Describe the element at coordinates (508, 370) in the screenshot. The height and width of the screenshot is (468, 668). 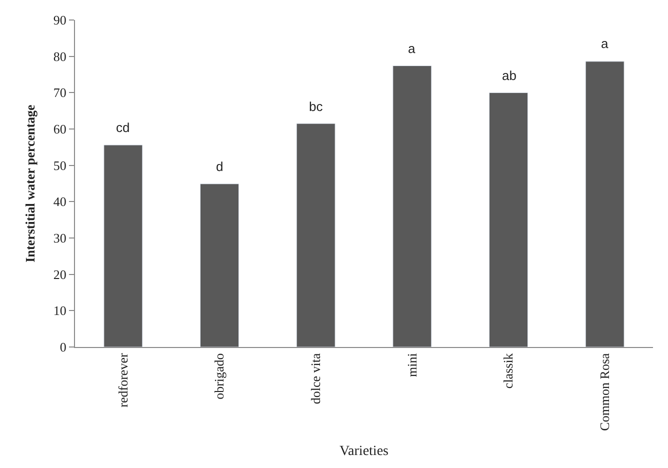
I see `x-tick-label: classik` at that location.